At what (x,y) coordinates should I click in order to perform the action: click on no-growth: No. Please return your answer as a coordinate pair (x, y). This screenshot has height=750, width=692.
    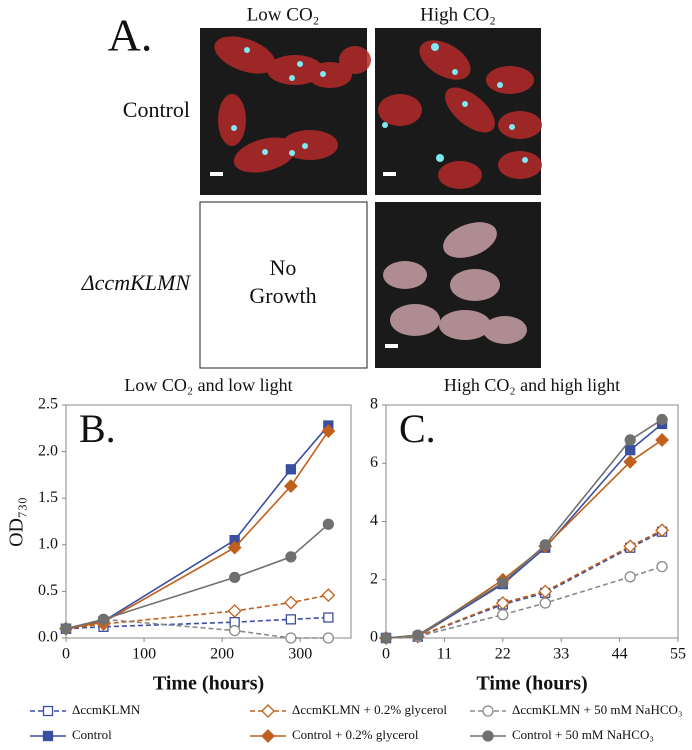
    Looking at the image, I should click on (283, 267).